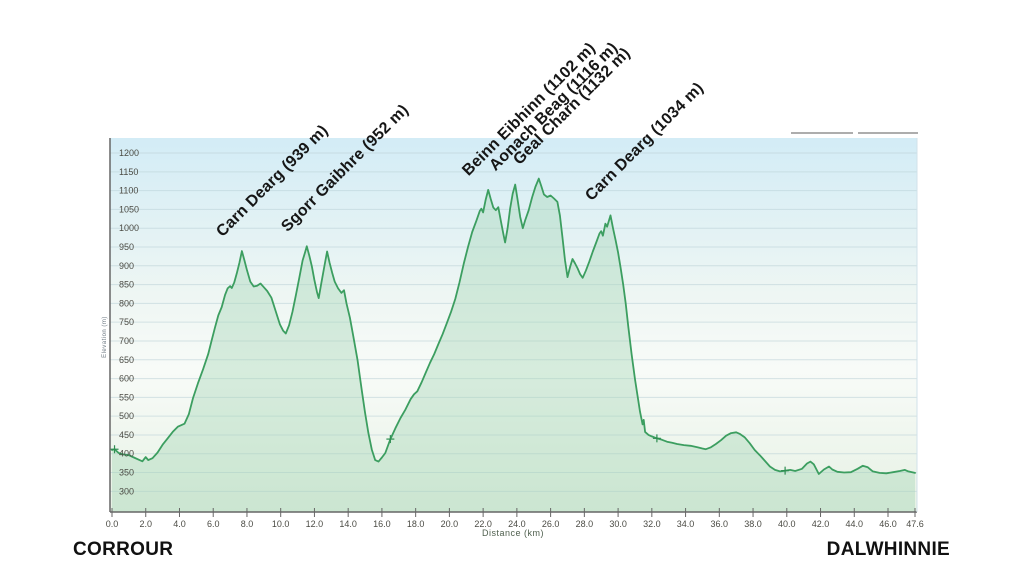 The width and height of the screenshot is (1024, 576). What do you see at coordinates (128, 191) in the screenshot?
I see `svg-text: 1100` at bounding box center [128, 191].